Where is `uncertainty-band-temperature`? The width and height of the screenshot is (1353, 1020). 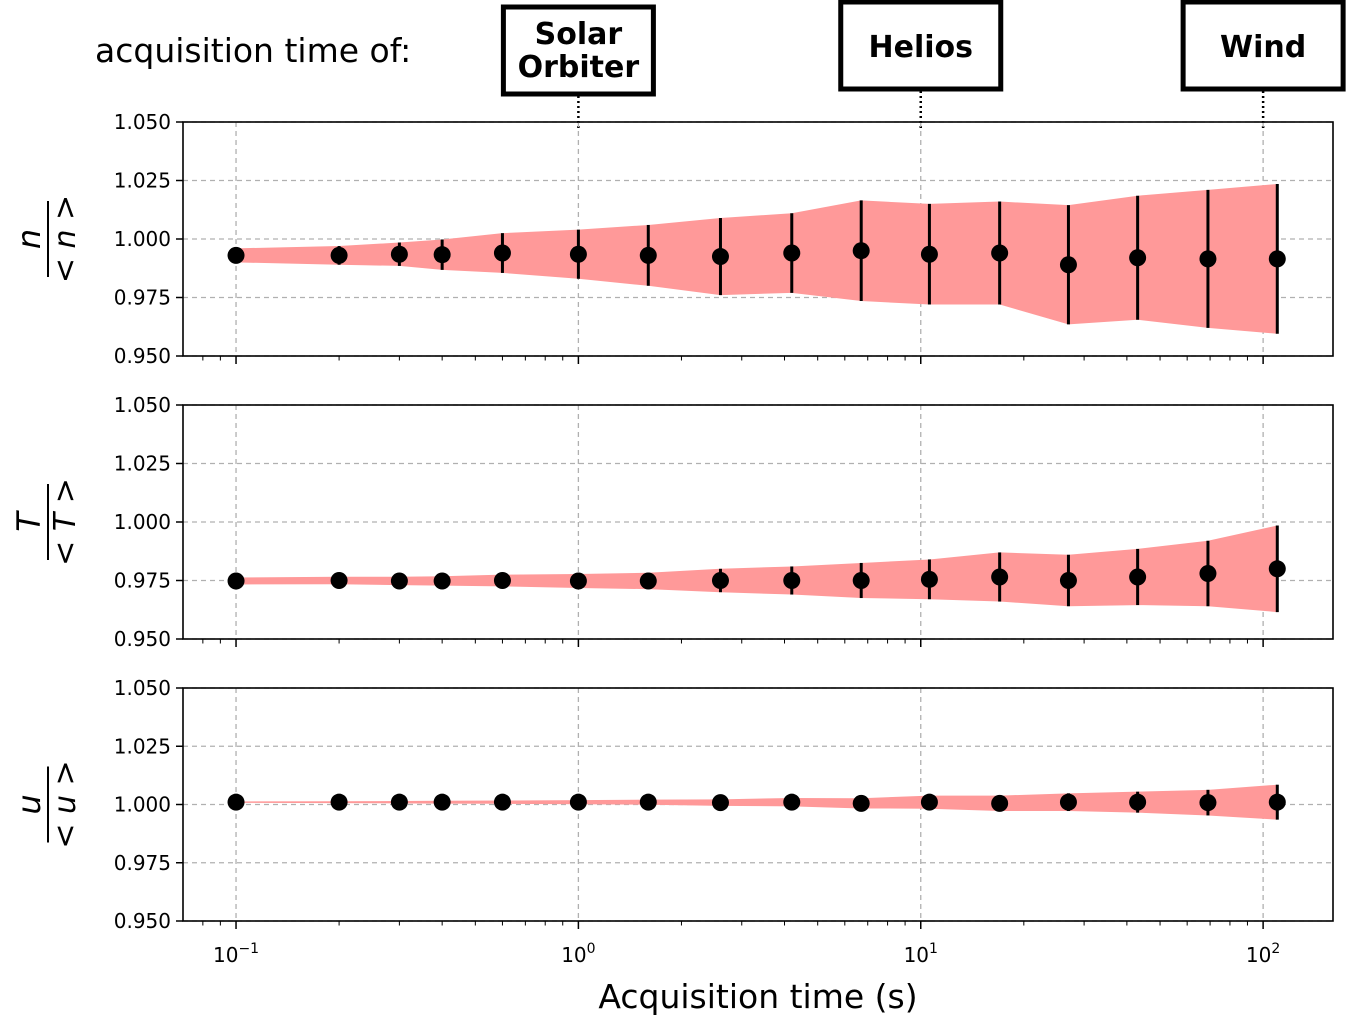 uncertainty-band-temperature is located at coordinates (757, 569).